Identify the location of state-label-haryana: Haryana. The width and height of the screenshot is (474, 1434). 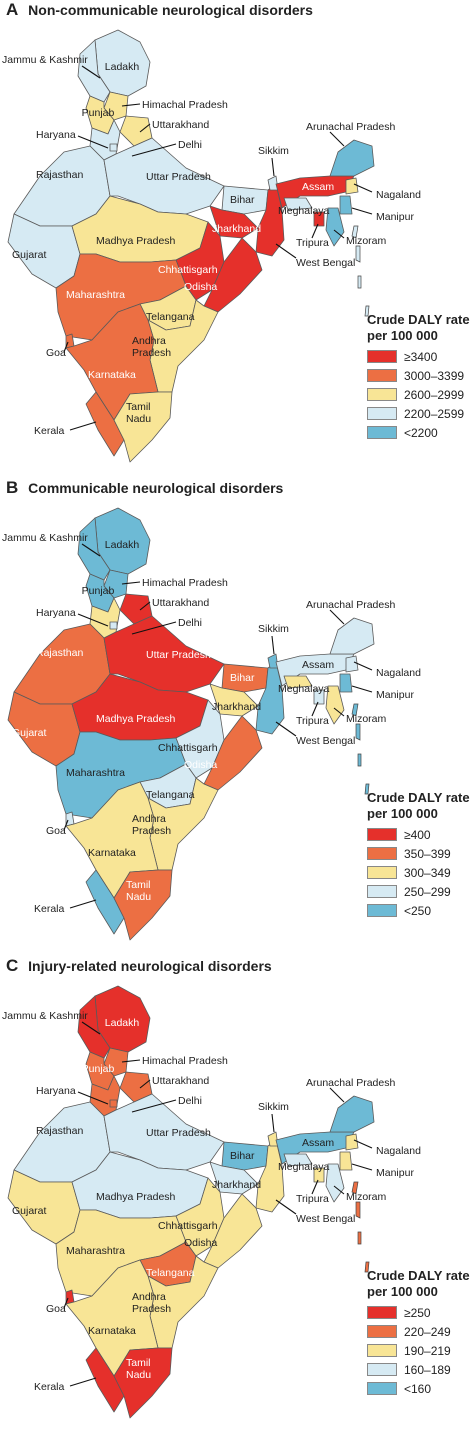
(56, 135).